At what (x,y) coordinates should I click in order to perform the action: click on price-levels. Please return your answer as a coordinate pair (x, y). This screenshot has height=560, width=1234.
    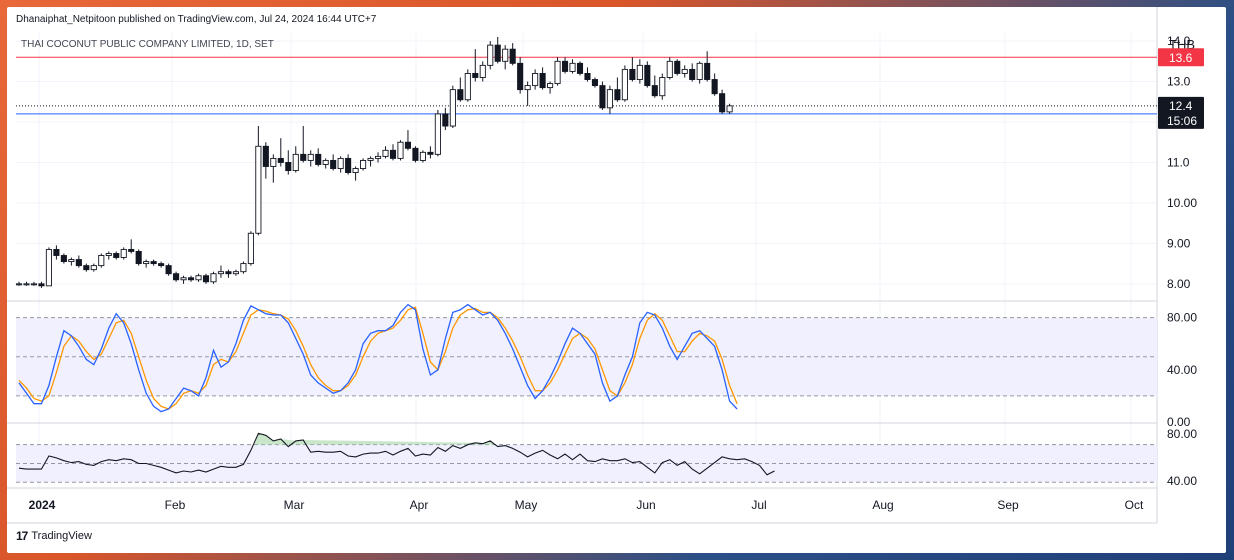
    Looking at the image, I should click on (586, 85).